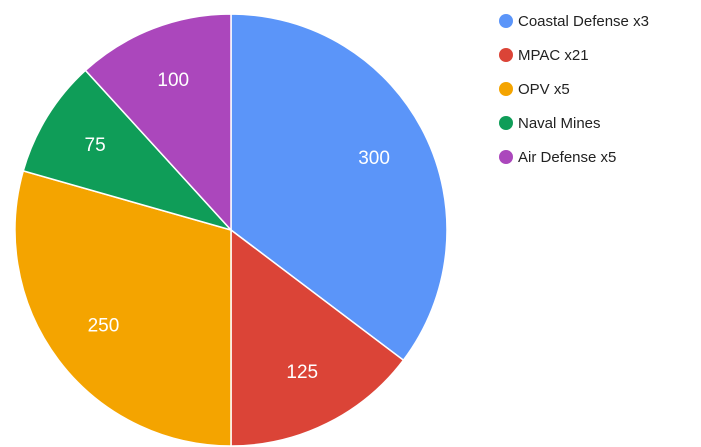 The image size is (701, 447). I want to click on legend-label: Air Defense x5, so click(567, 157).